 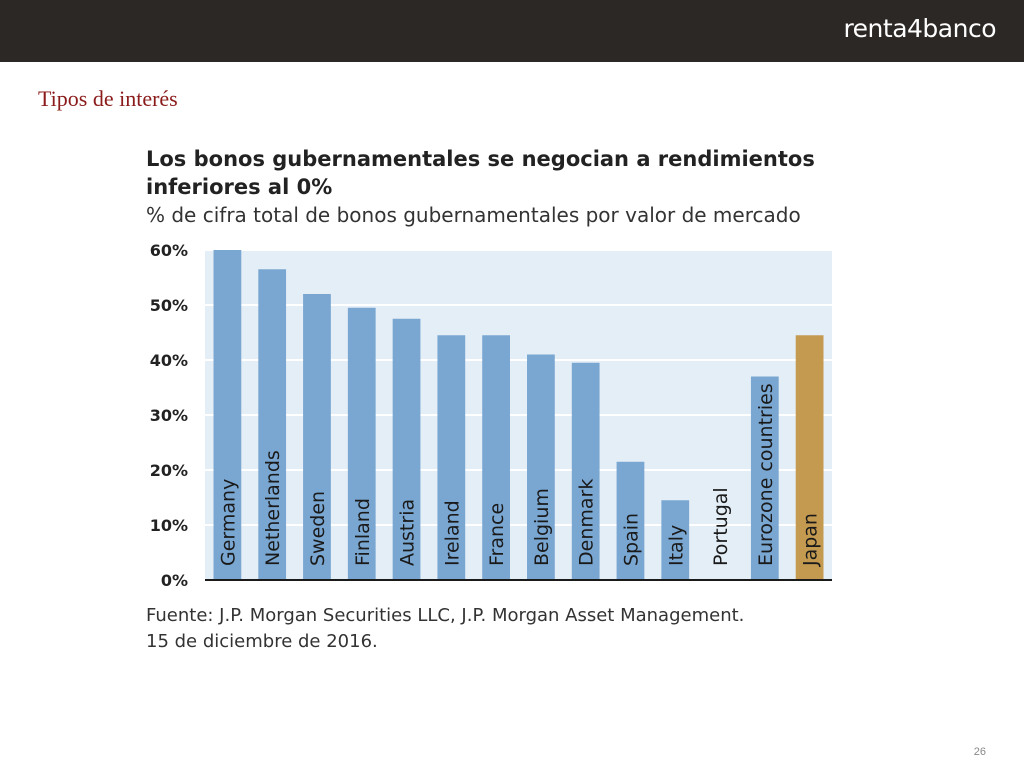 I want to click on chart-title-line-2: inferiores al 0%, so click(x=239, y=187).